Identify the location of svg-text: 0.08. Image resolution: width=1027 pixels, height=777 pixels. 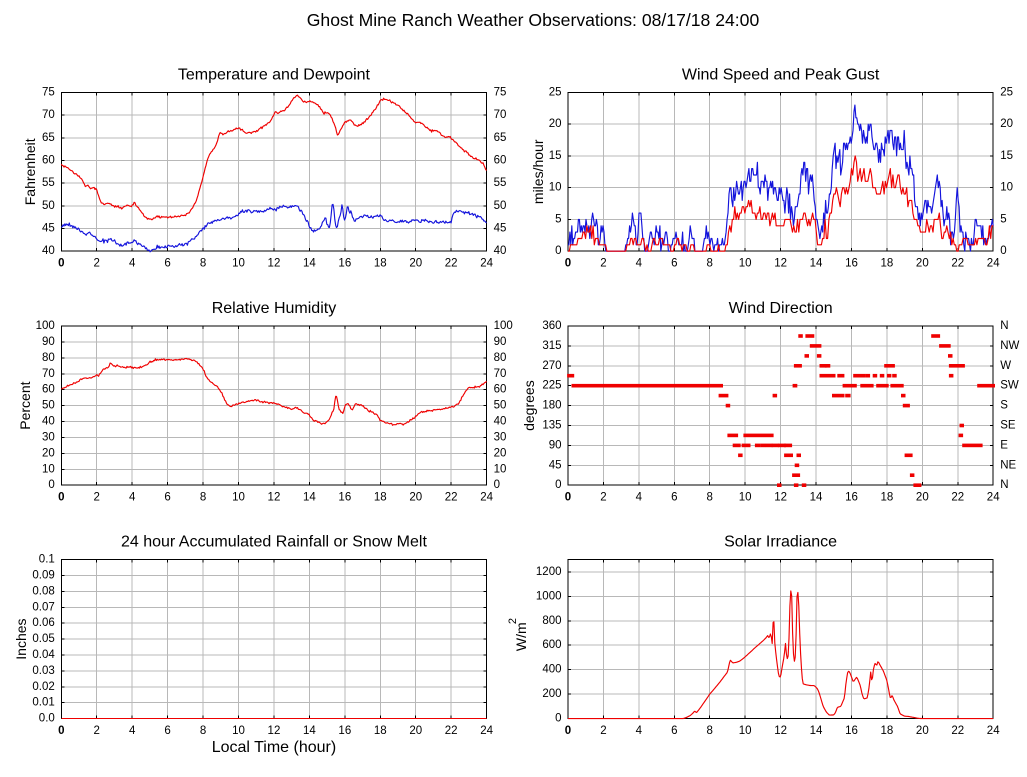
(43, 591).